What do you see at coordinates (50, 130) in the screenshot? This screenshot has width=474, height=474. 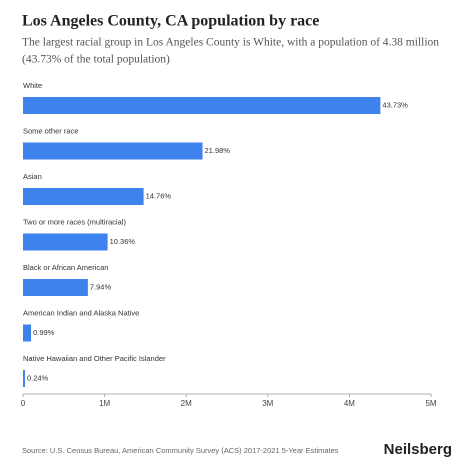 I see `category-label: Some other race` at bounding box center [50, 130].